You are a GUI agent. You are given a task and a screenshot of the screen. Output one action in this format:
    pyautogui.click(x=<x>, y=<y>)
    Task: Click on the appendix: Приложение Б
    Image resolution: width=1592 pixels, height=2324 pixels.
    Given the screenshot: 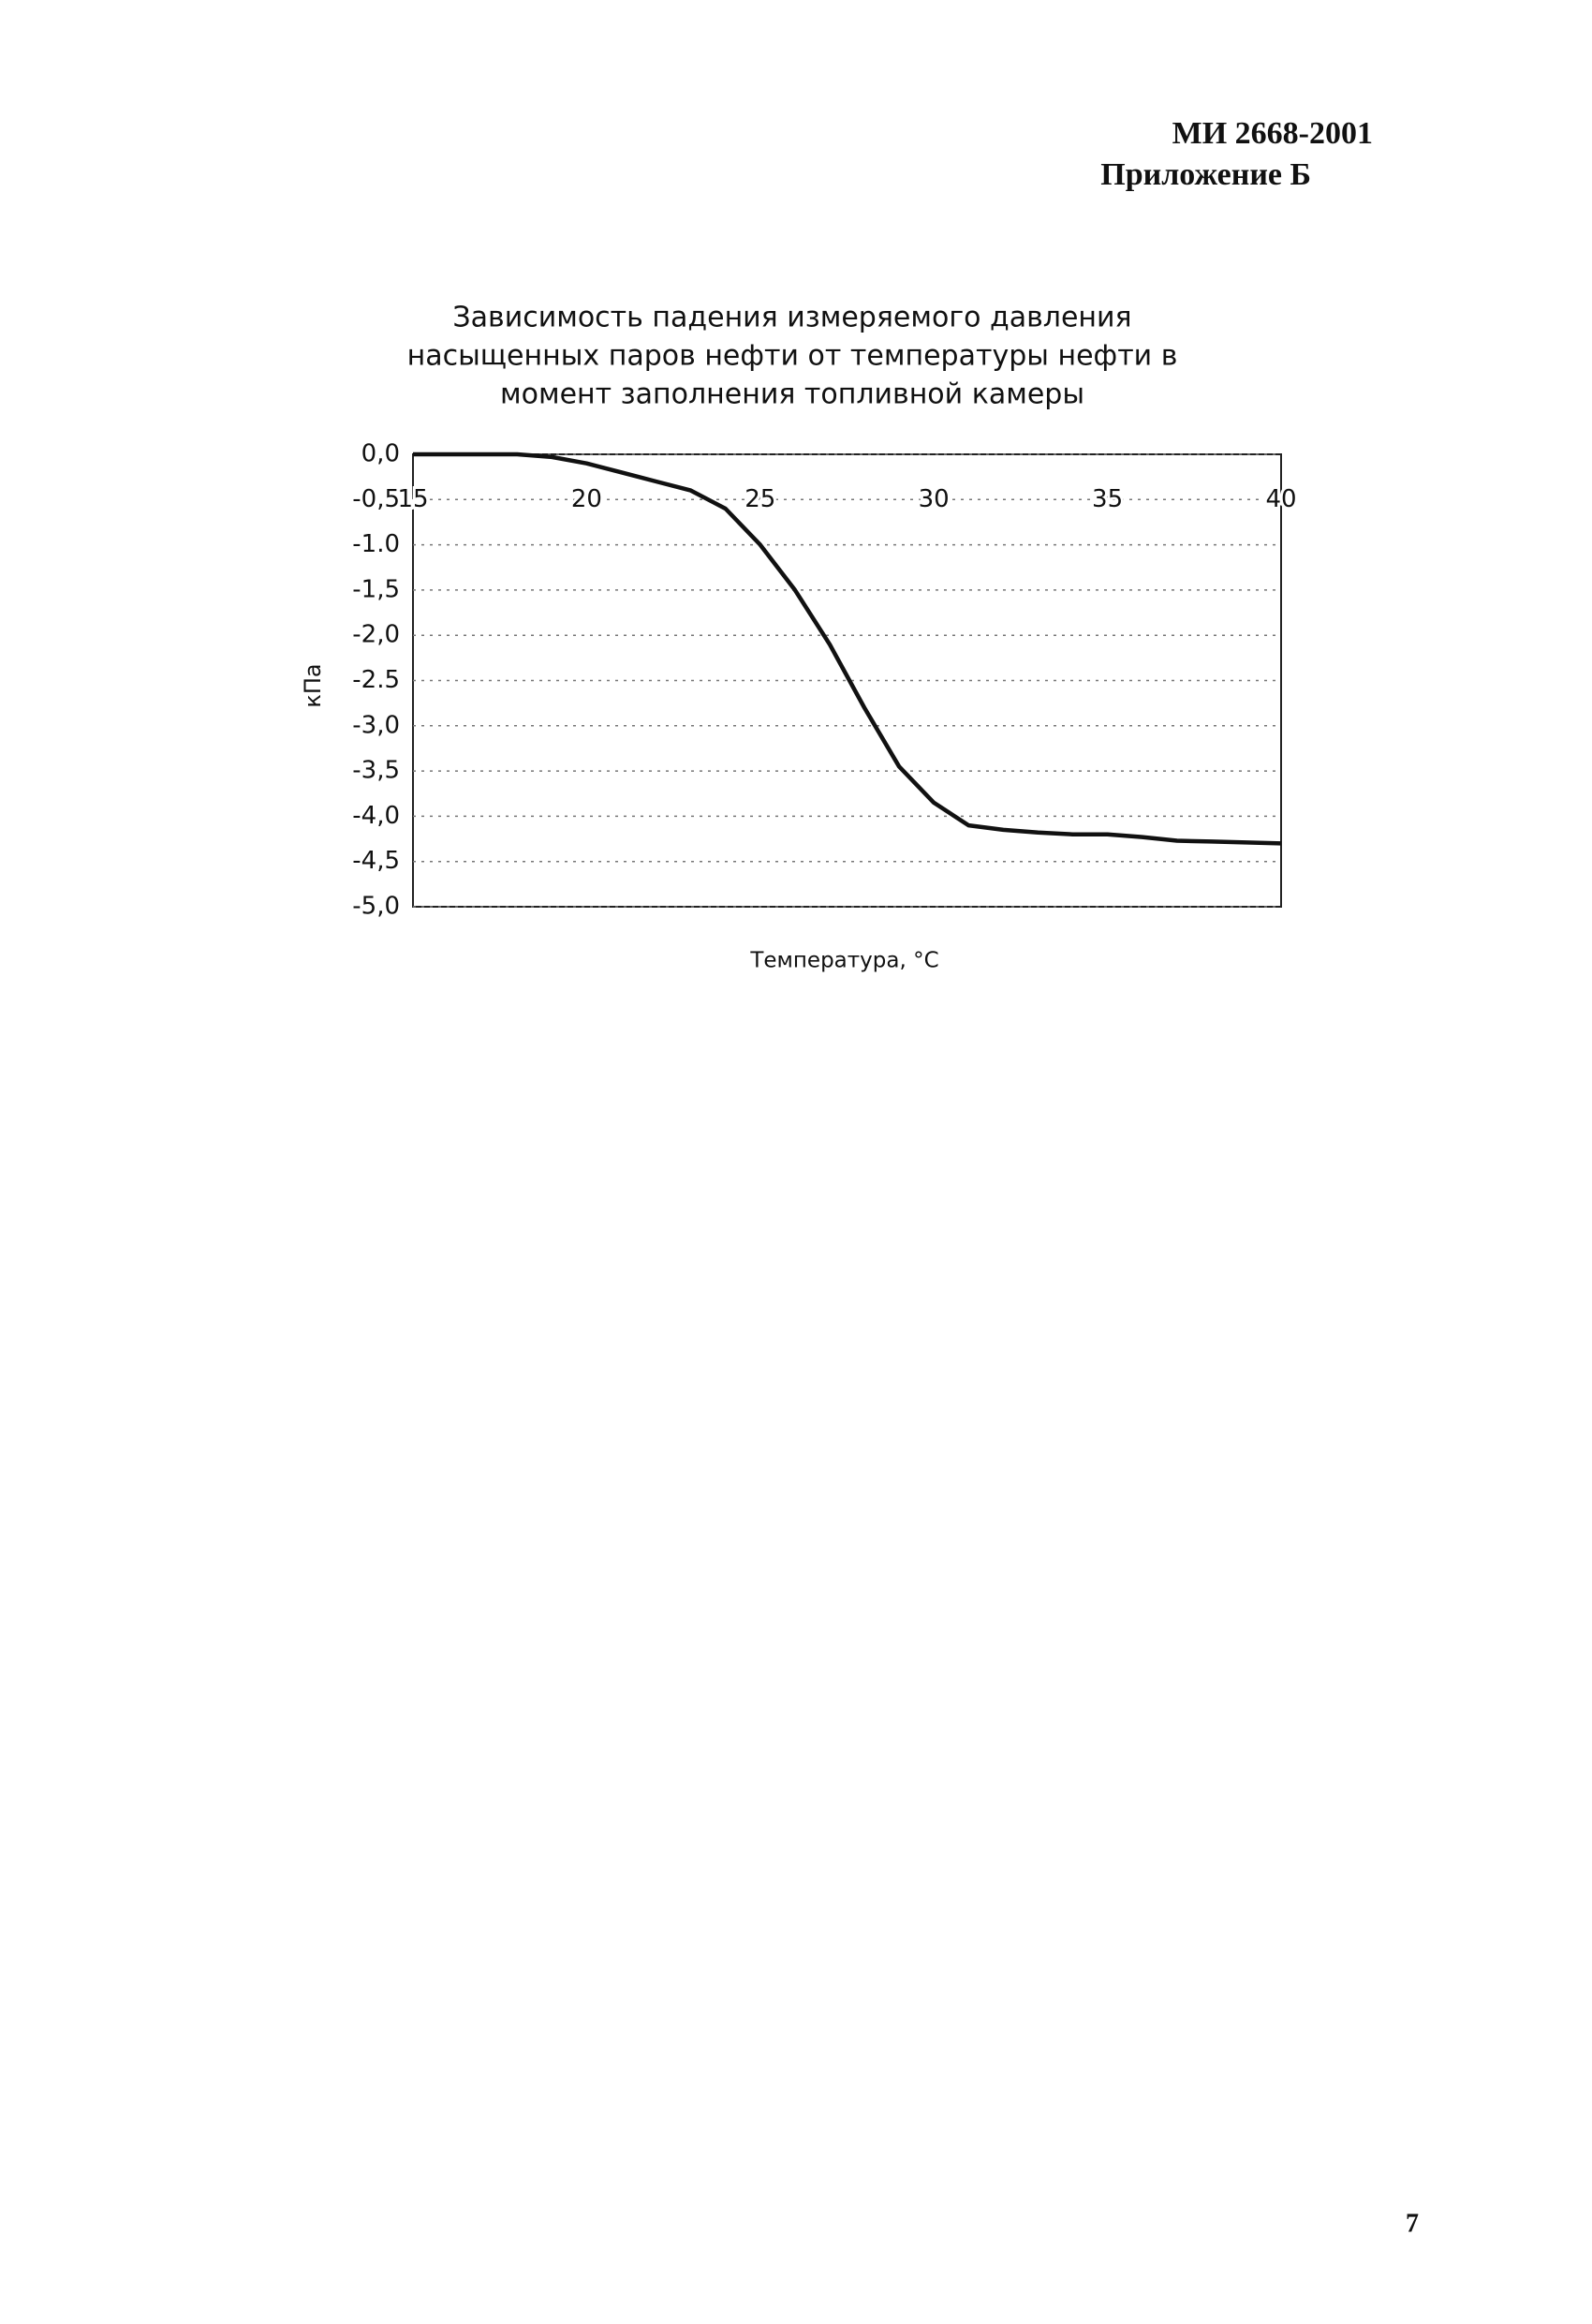 What is the action you would take?
    pyautogui.click(x=1205, y=174)
    